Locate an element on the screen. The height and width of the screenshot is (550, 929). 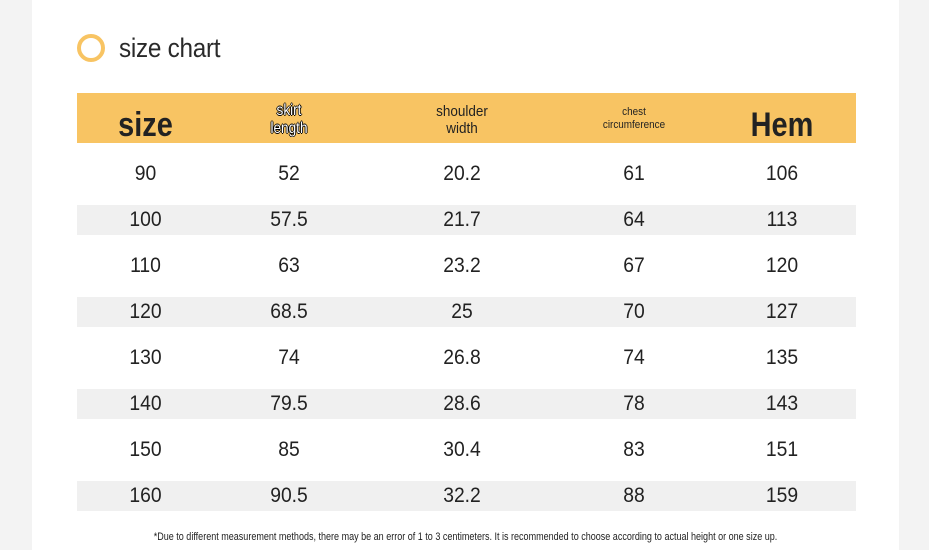
title-row: size chart is located at coordinates (154, 48).